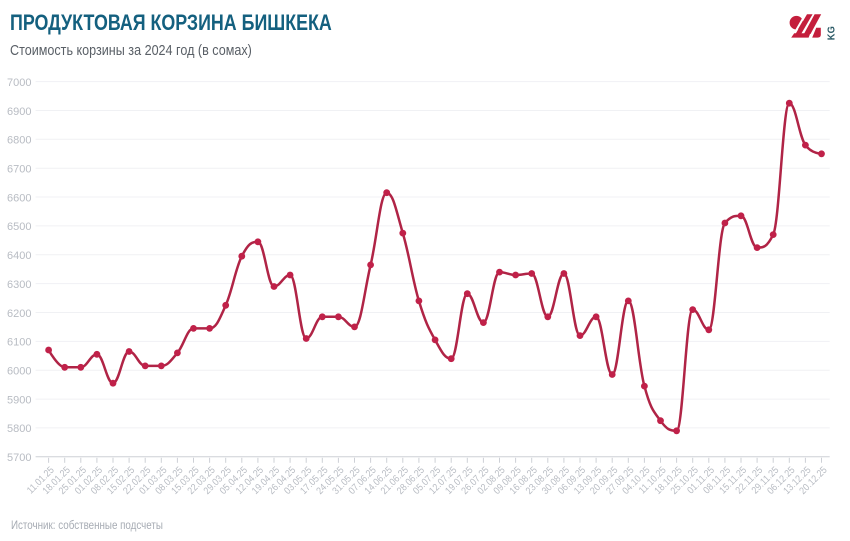  Describe the element at coordinates (19, 429) in the screenshot. I see `svg-text: 5800` at that location.